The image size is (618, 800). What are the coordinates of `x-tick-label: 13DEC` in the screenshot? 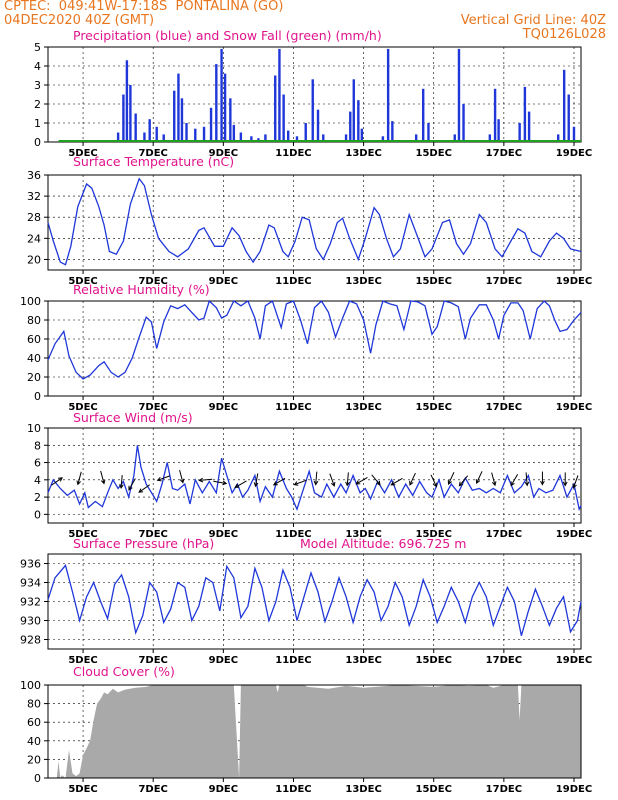 It's located at (363, 660).